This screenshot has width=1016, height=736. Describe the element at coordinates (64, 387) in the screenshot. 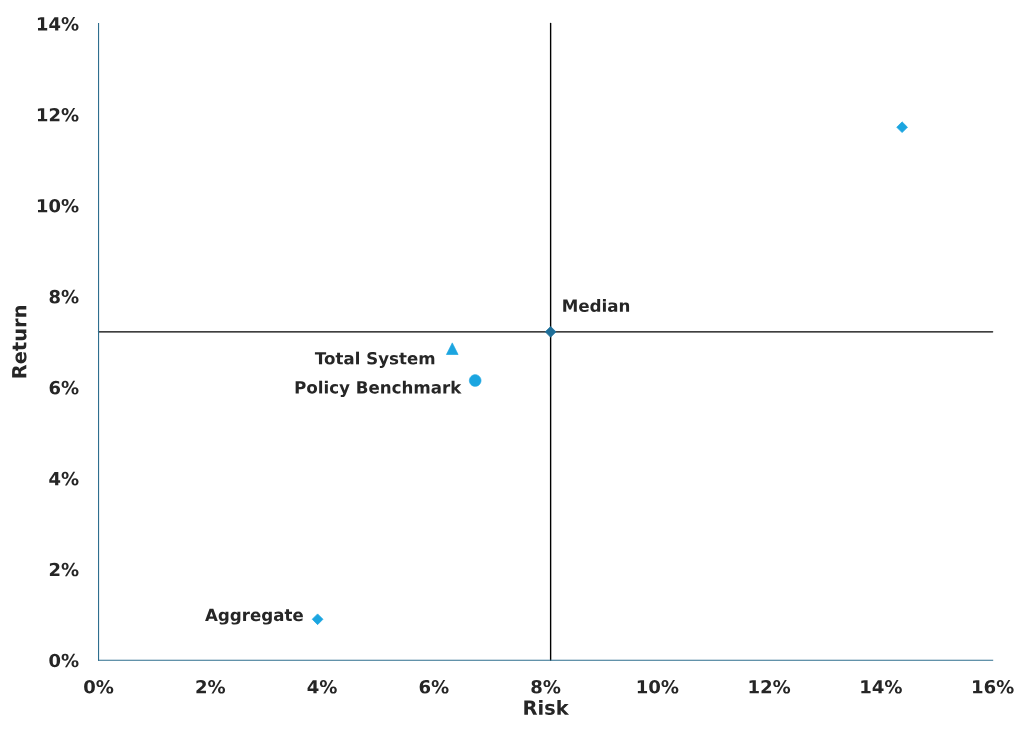

I see `y-tick-label: 6%` at that location.